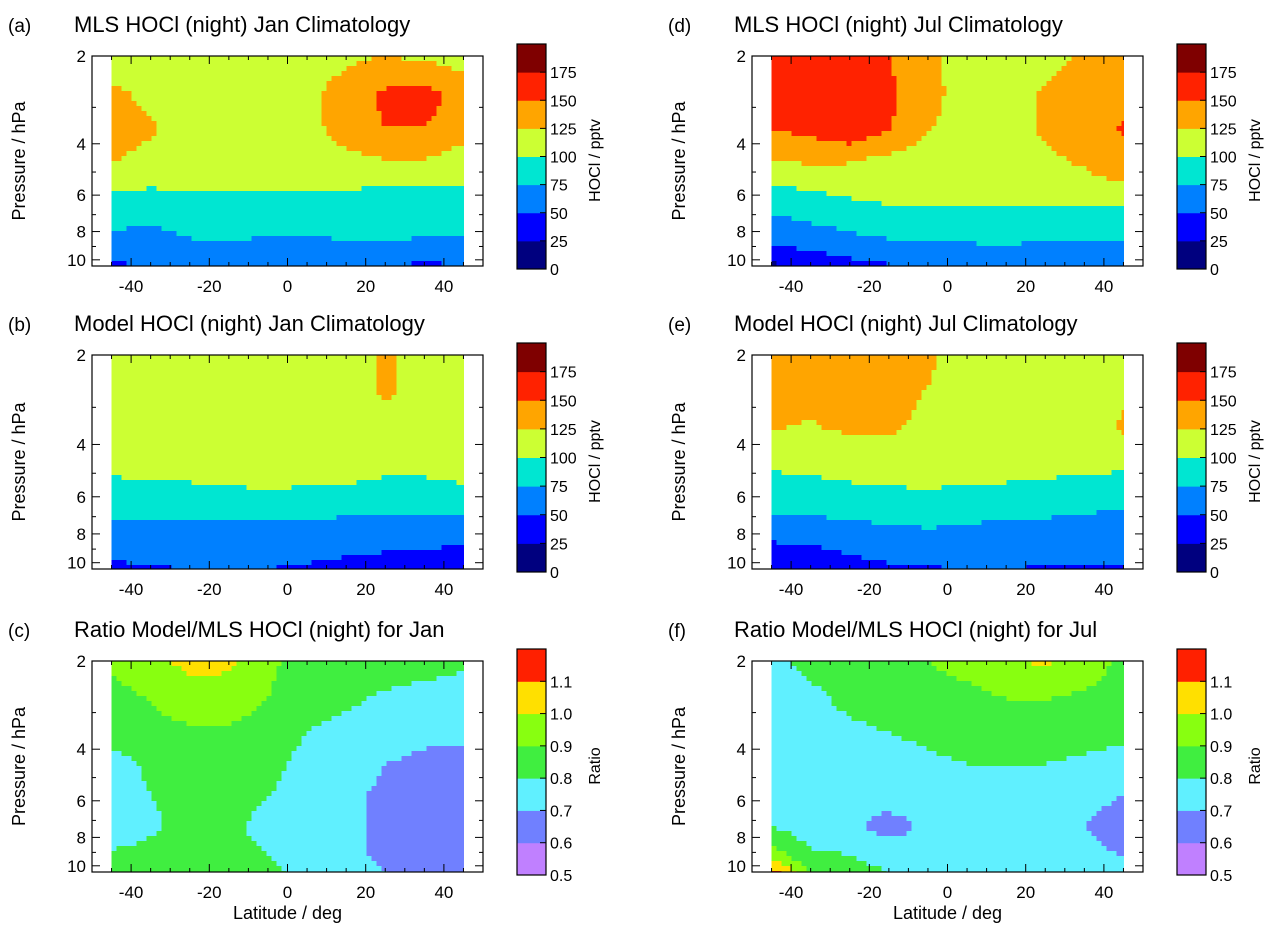 The image size is (1269, 931). Describe the element at coordinates (81, 232) in the screenshot. I see `y-tick-label: 8` at that location.